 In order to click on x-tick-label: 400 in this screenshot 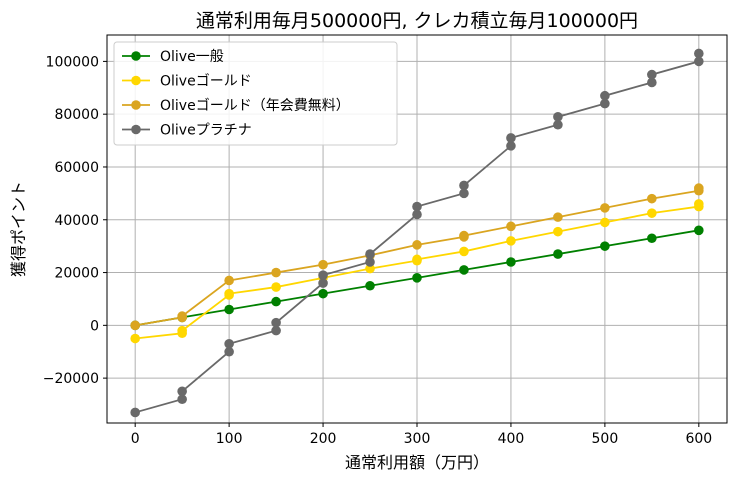, I will do `click(511, 439)`.